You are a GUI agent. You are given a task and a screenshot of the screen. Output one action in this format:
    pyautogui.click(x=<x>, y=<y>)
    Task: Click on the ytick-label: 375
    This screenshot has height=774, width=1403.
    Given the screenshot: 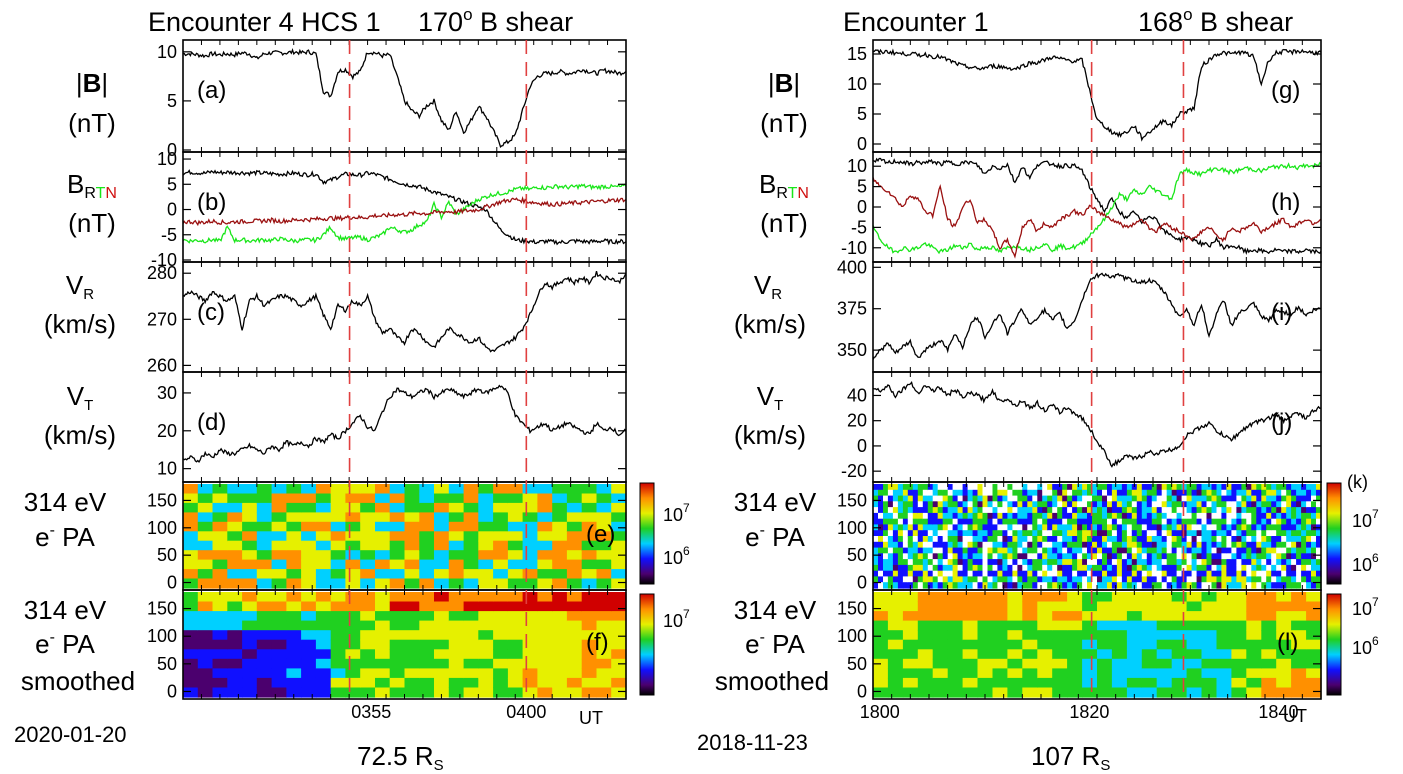 What is the action you would take?
    pyautogui.click(x=852, y=309)
    